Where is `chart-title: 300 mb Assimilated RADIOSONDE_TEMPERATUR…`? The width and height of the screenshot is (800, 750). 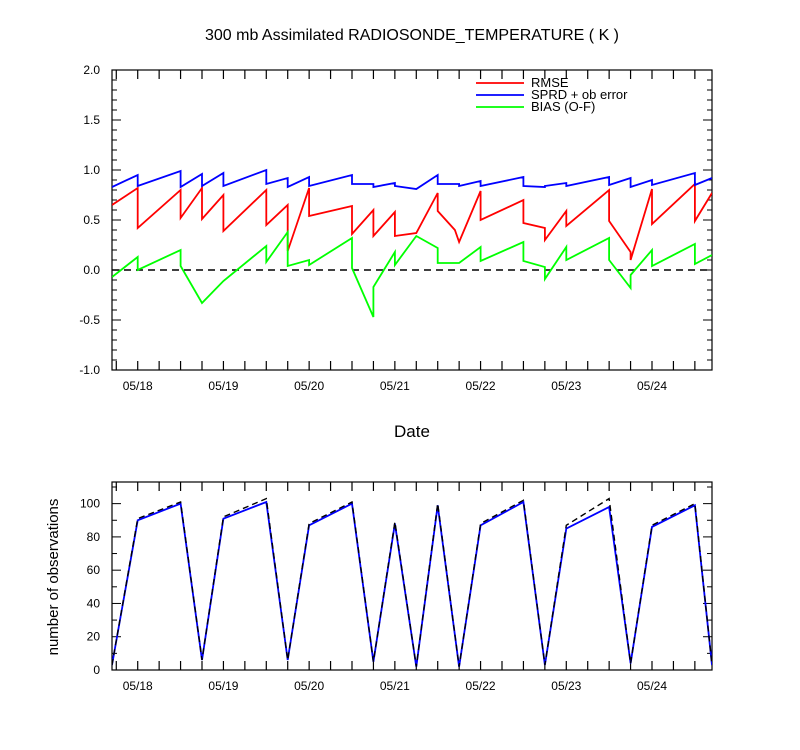
chart-title: 300 mb Assimilated RADIOSONDE_TEMPERATUR… is located at coordinates (412, 35).